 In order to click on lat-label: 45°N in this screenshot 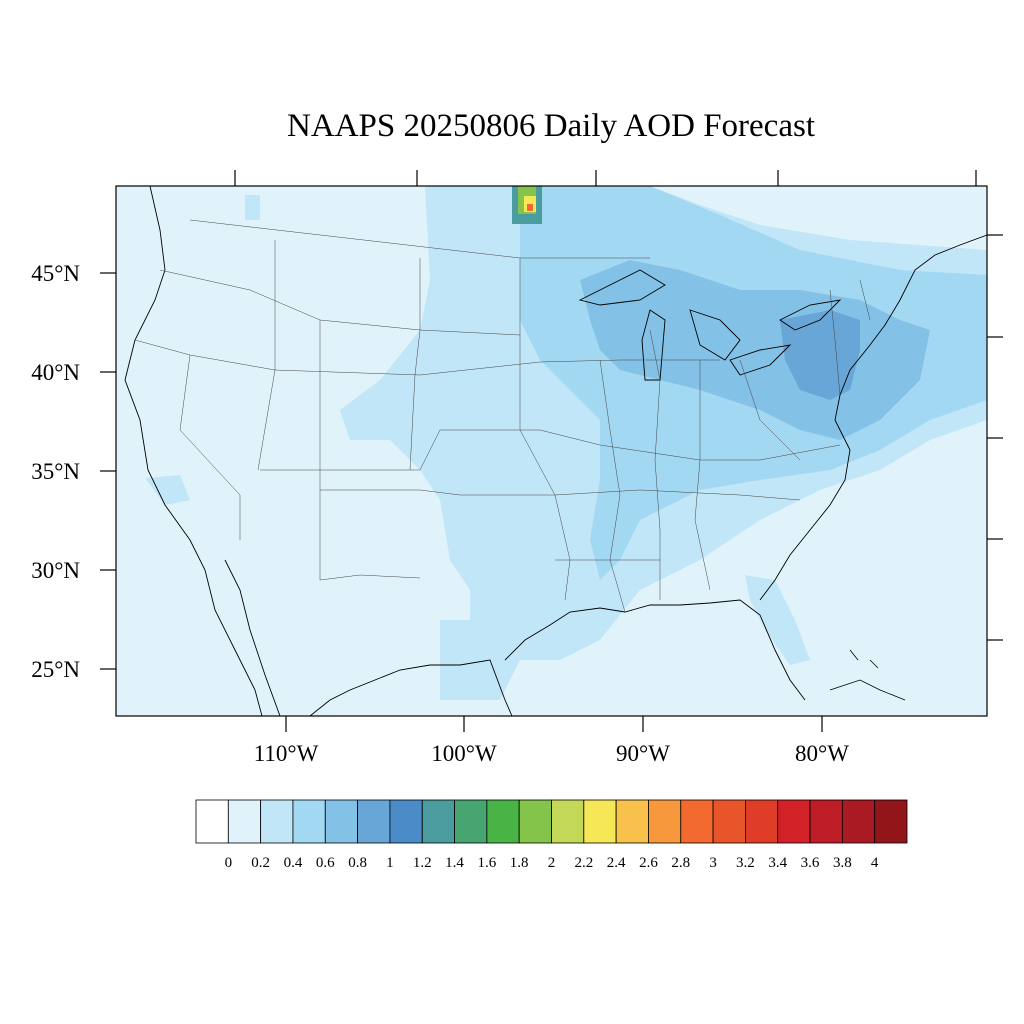, I will do `click(55, 273)`.